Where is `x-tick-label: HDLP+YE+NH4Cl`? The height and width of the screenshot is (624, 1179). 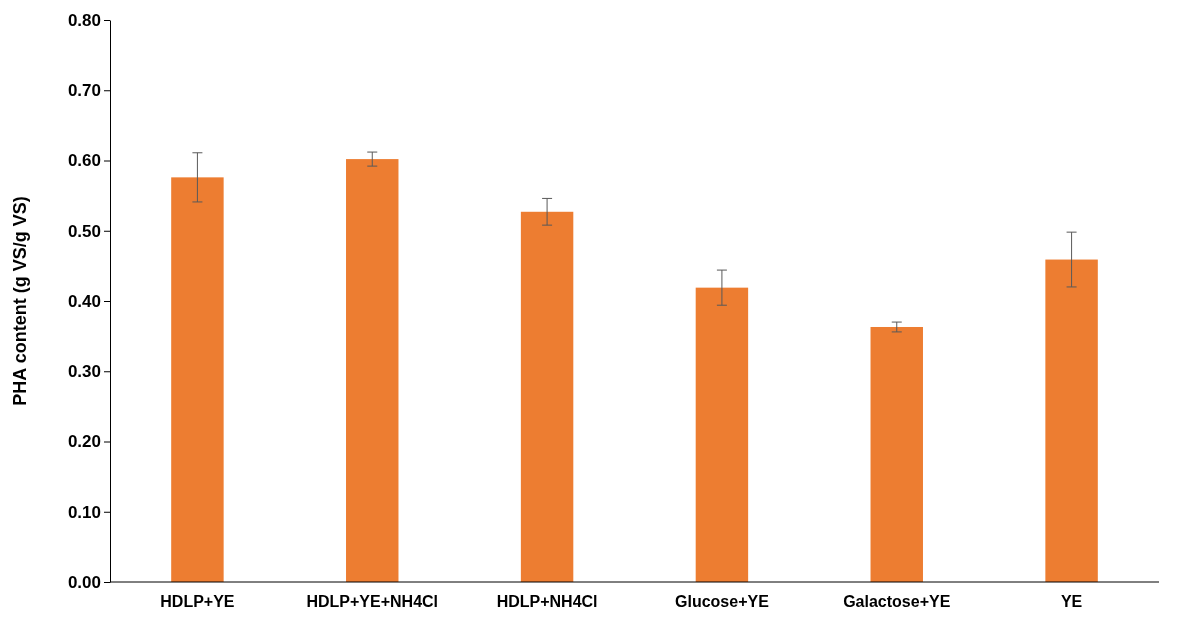 x-tick-label: HDLP+YE+NH4Cl is located at coordinates (372, 602).